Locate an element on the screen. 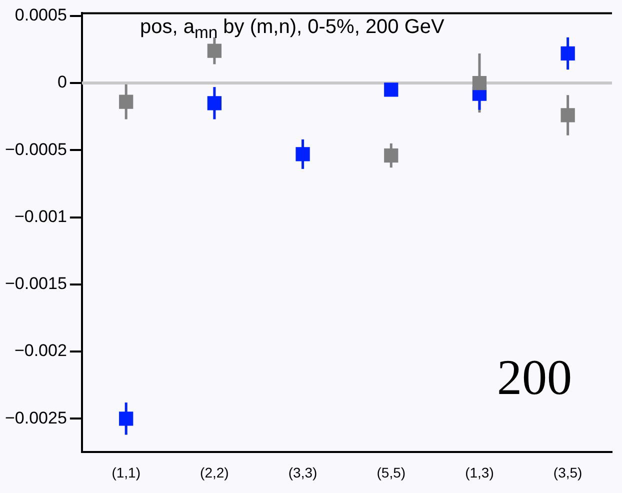  chart-title: pos, a$_{mn}$ by (m,n), 0-5%, 200 GeV is located at coordinates (292, 29).